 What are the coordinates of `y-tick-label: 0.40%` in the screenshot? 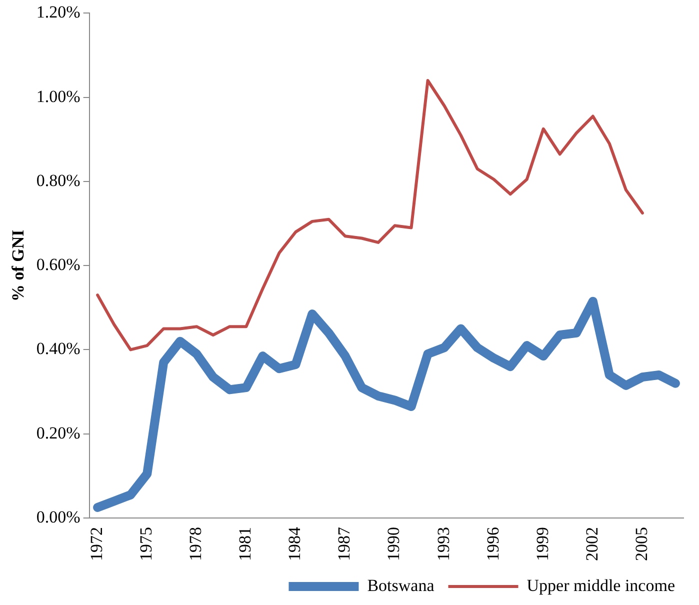 It's located at (58, 348).